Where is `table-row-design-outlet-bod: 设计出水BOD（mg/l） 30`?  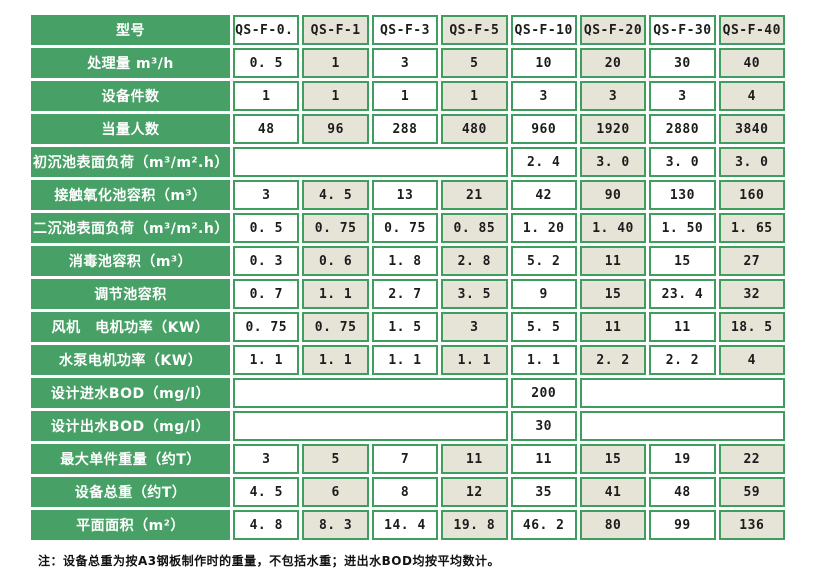 table-row-design-outlet-bod: 设计出水BOD（mg/l） 30 is located at coordinates (408, 426).